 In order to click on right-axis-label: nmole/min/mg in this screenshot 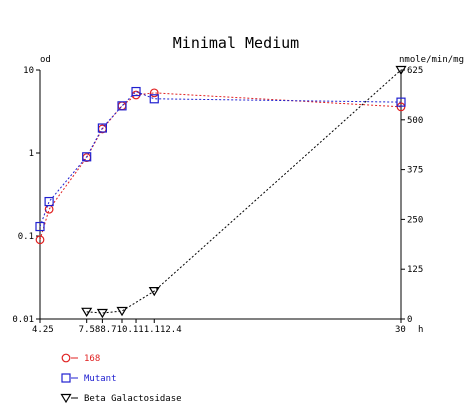, I will do `click(431, 60)`.